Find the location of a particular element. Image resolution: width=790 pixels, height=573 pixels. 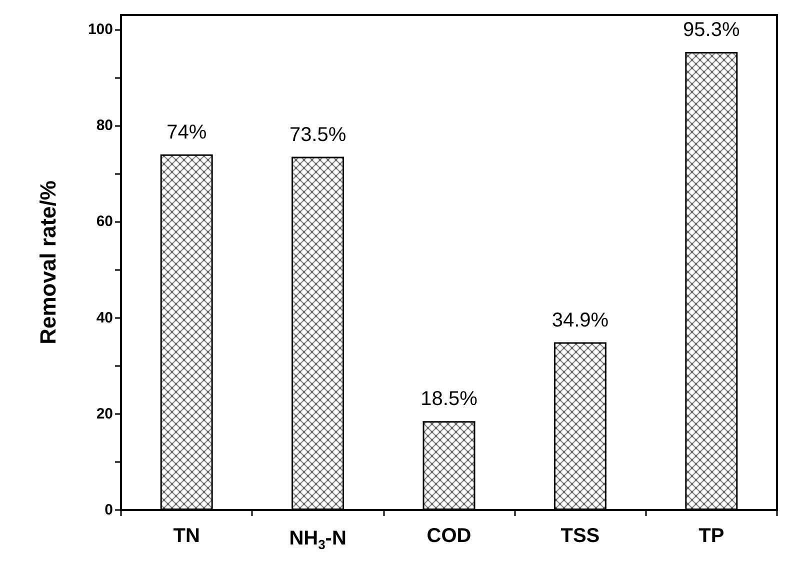

data-label: 34.9% is located at coordinates (580, 320).